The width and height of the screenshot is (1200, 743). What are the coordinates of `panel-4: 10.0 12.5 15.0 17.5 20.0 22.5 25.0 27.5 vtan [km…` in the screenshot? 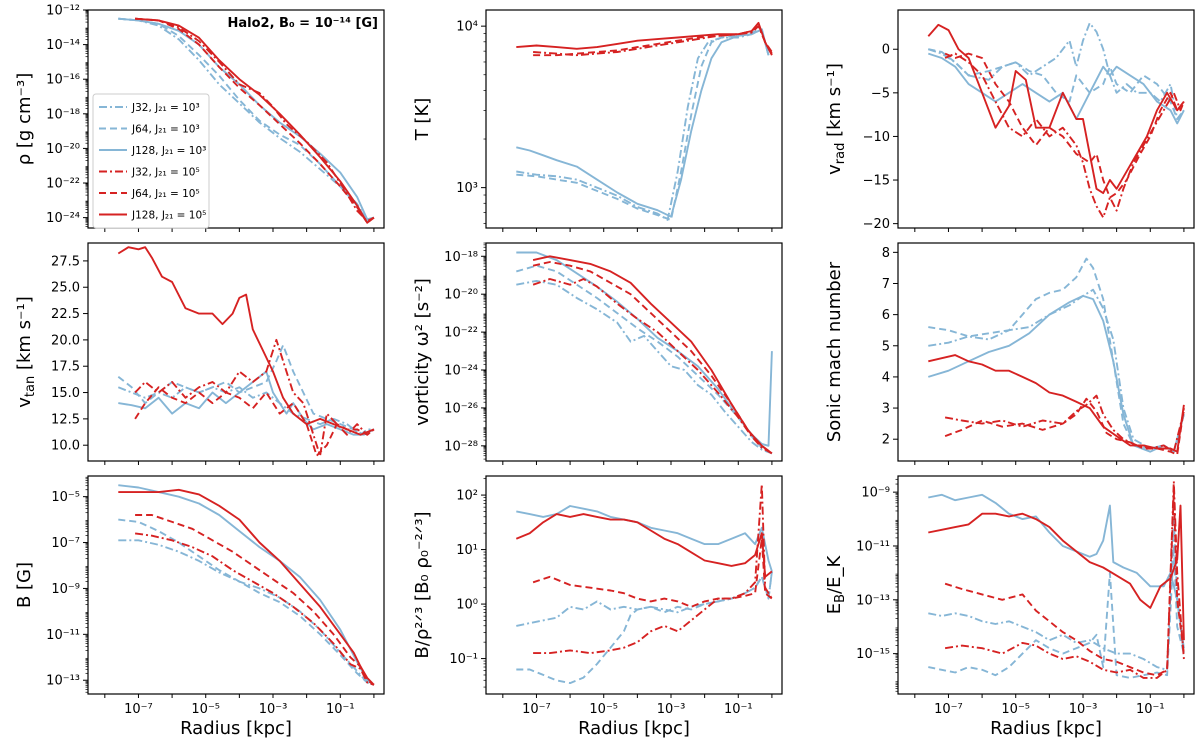 It's located at (199, 353).